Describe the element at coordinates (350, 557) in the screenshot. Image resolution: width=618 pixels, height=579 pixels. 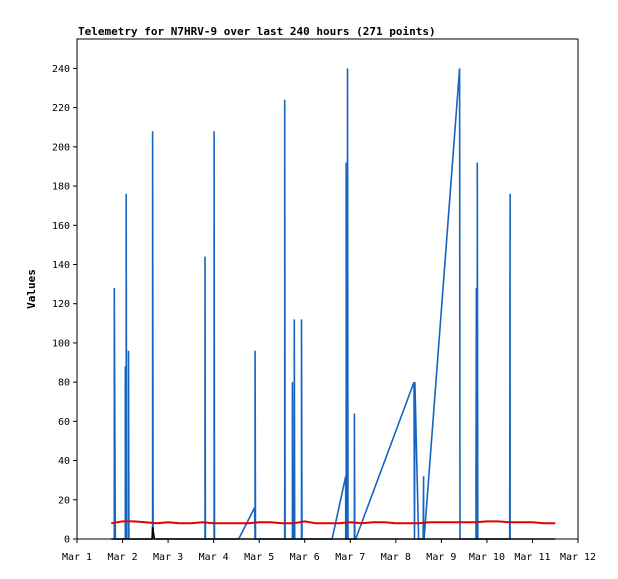
I see `x-tick-label: Mar 7` at that location.